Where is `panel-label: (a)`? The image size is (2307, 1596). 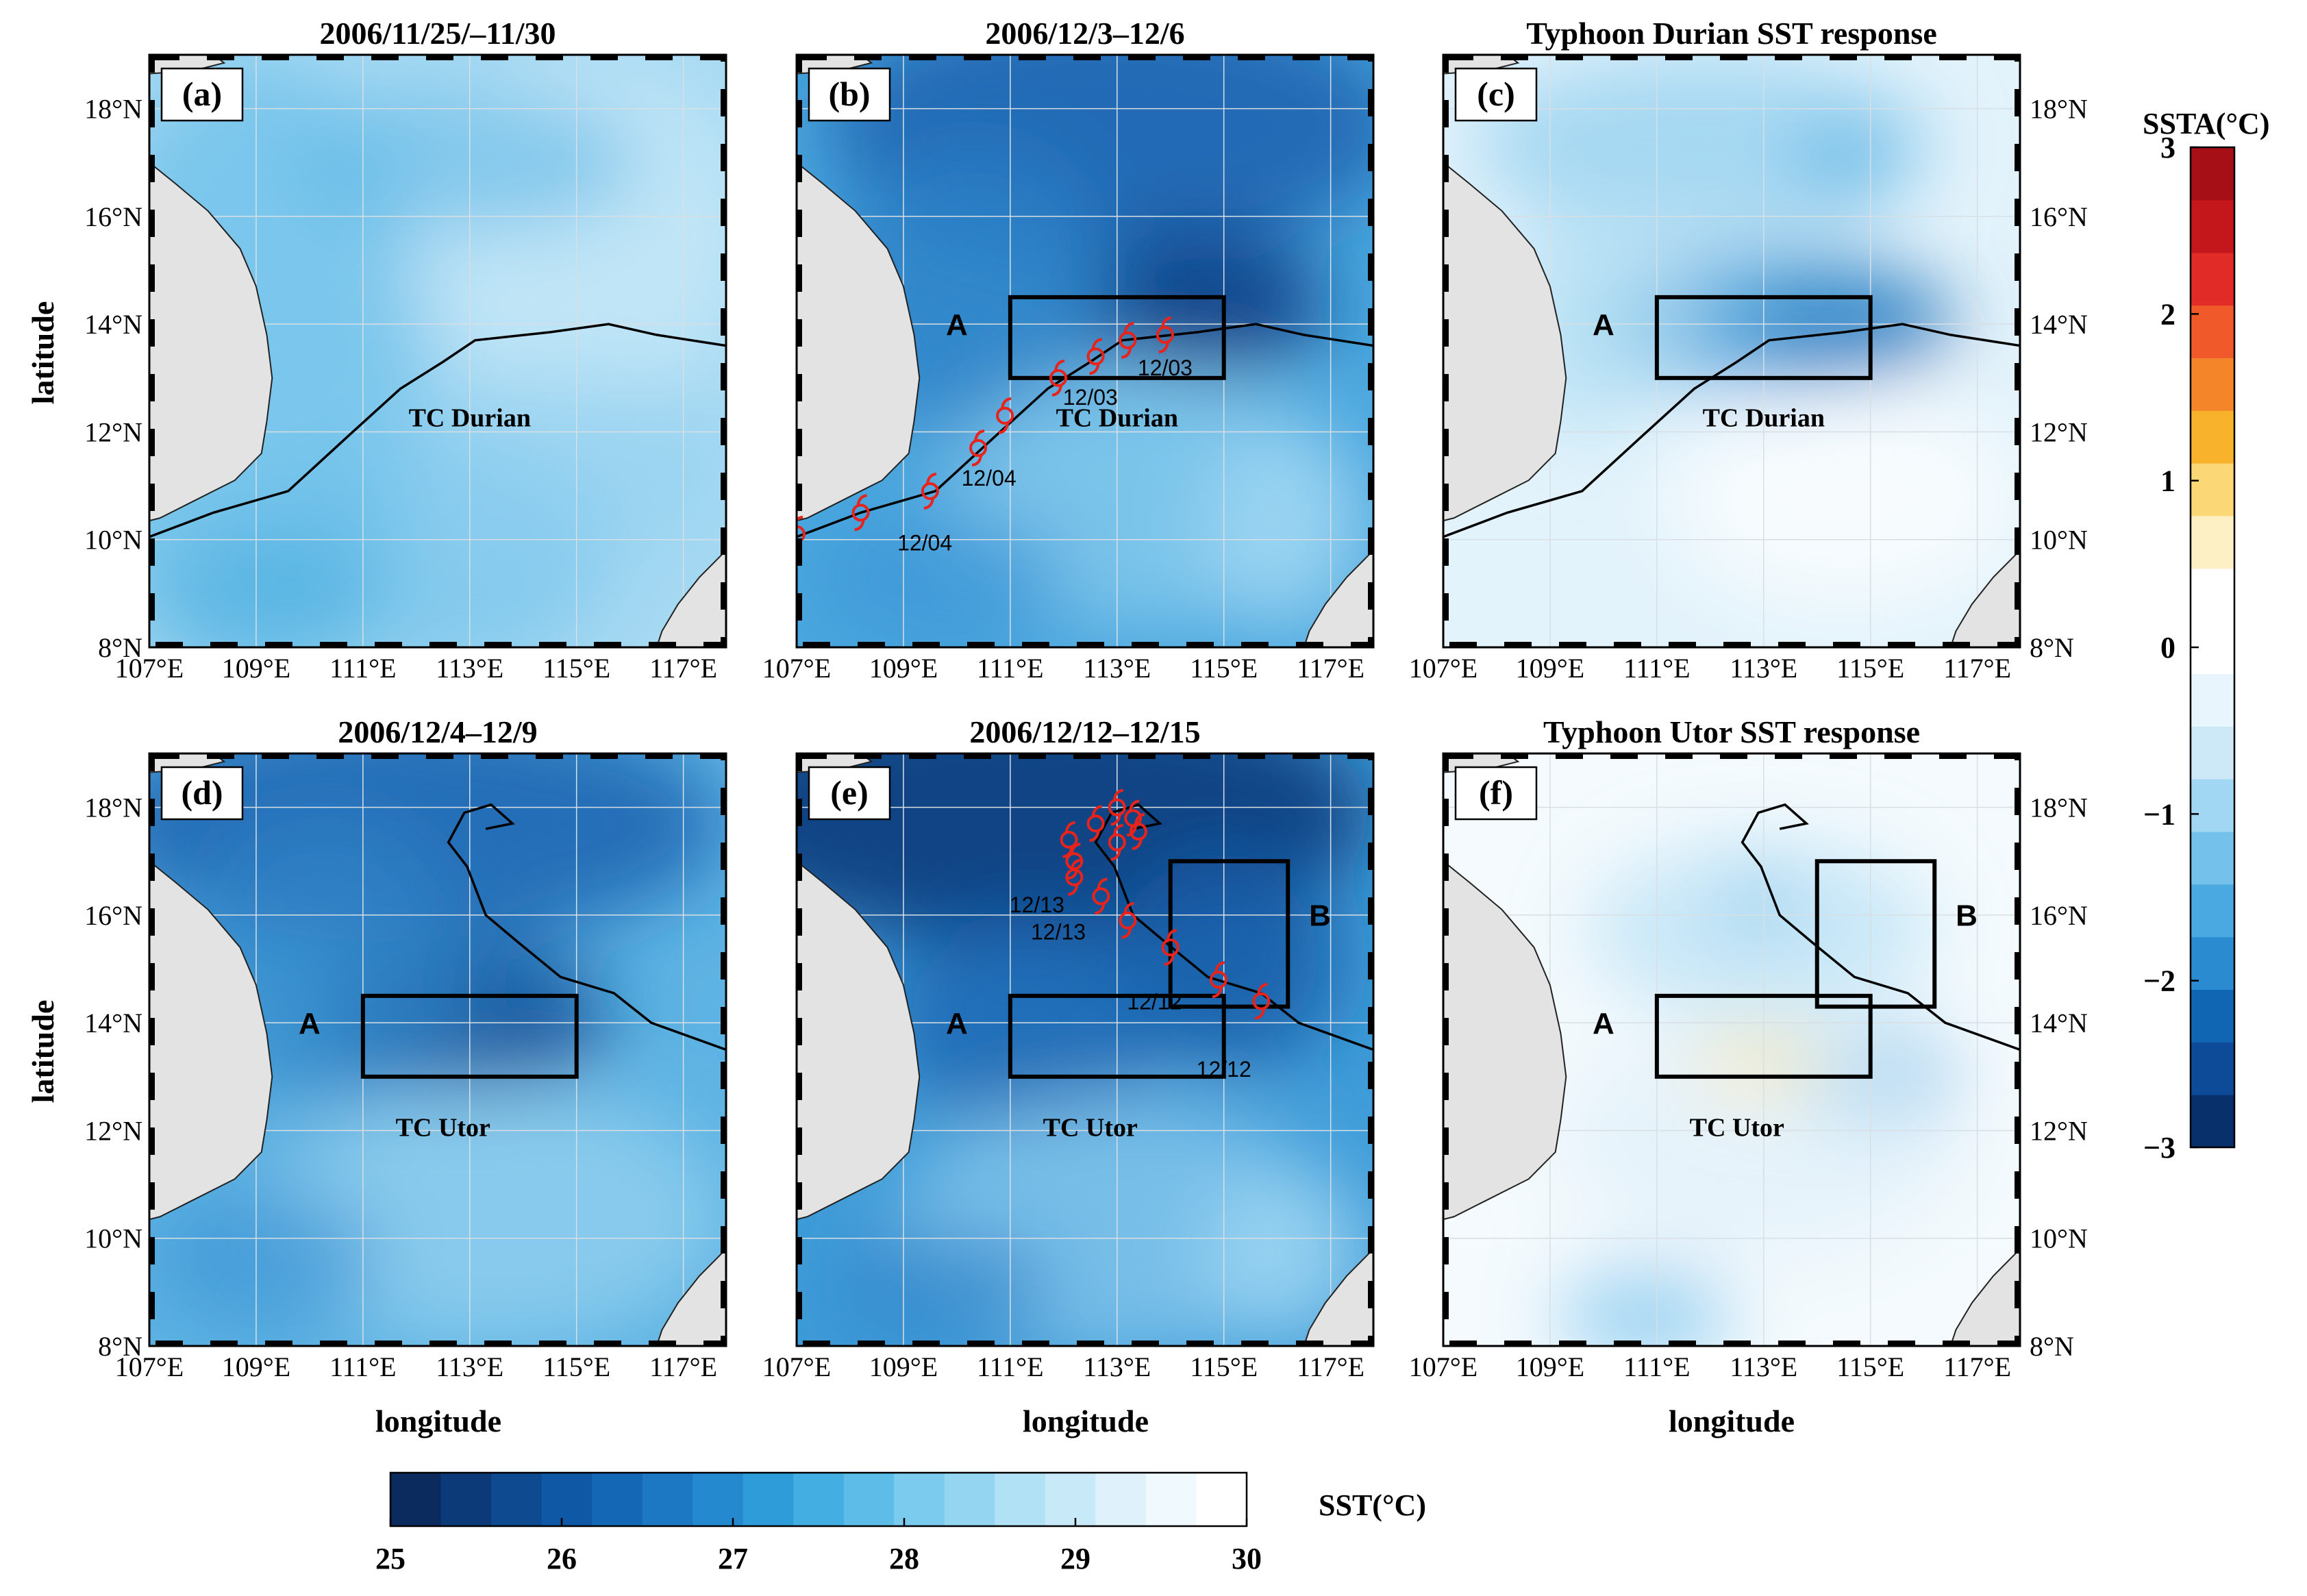
panel-label: (a) is located at coordinates (202, 94).